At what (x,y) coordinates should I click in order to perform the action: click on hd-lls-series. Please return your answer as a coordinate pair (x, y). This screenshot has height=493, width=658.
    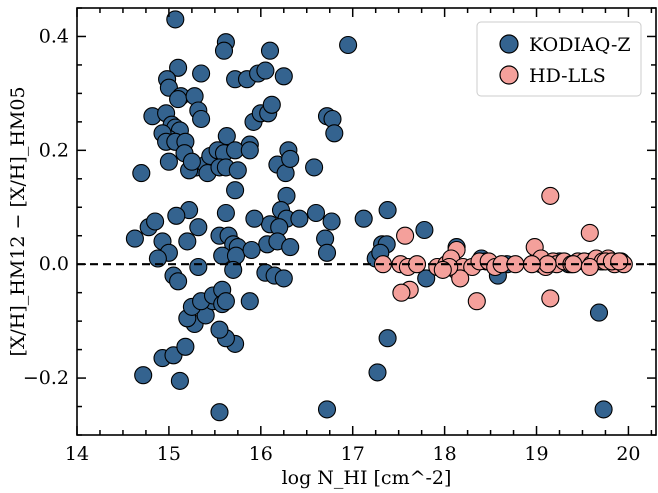
    Looking at the image, I should click on (503, 248).